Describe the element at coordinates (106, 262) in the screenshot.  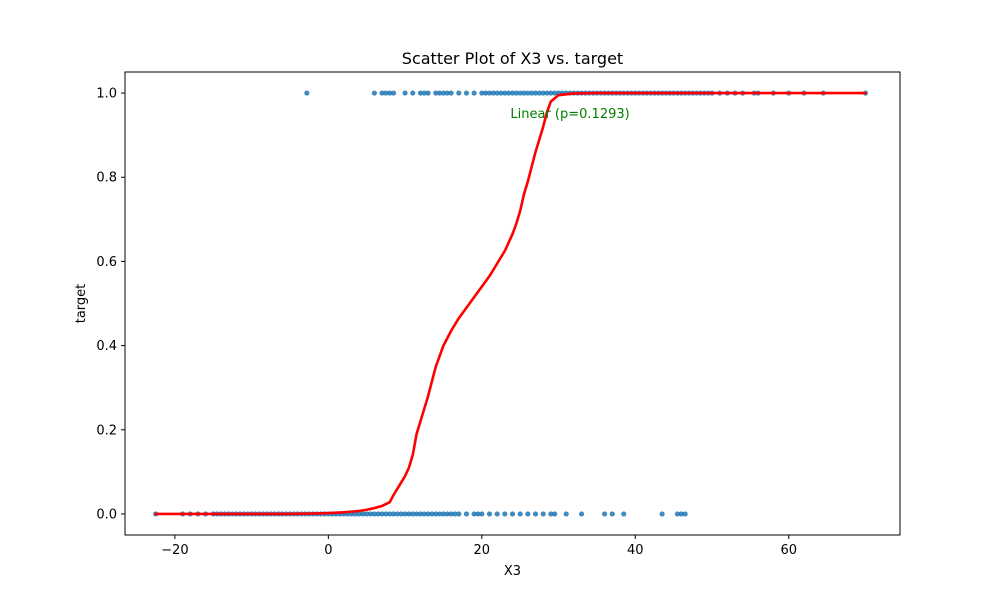
I see `y-tick-label-3: 0.6` at that location.